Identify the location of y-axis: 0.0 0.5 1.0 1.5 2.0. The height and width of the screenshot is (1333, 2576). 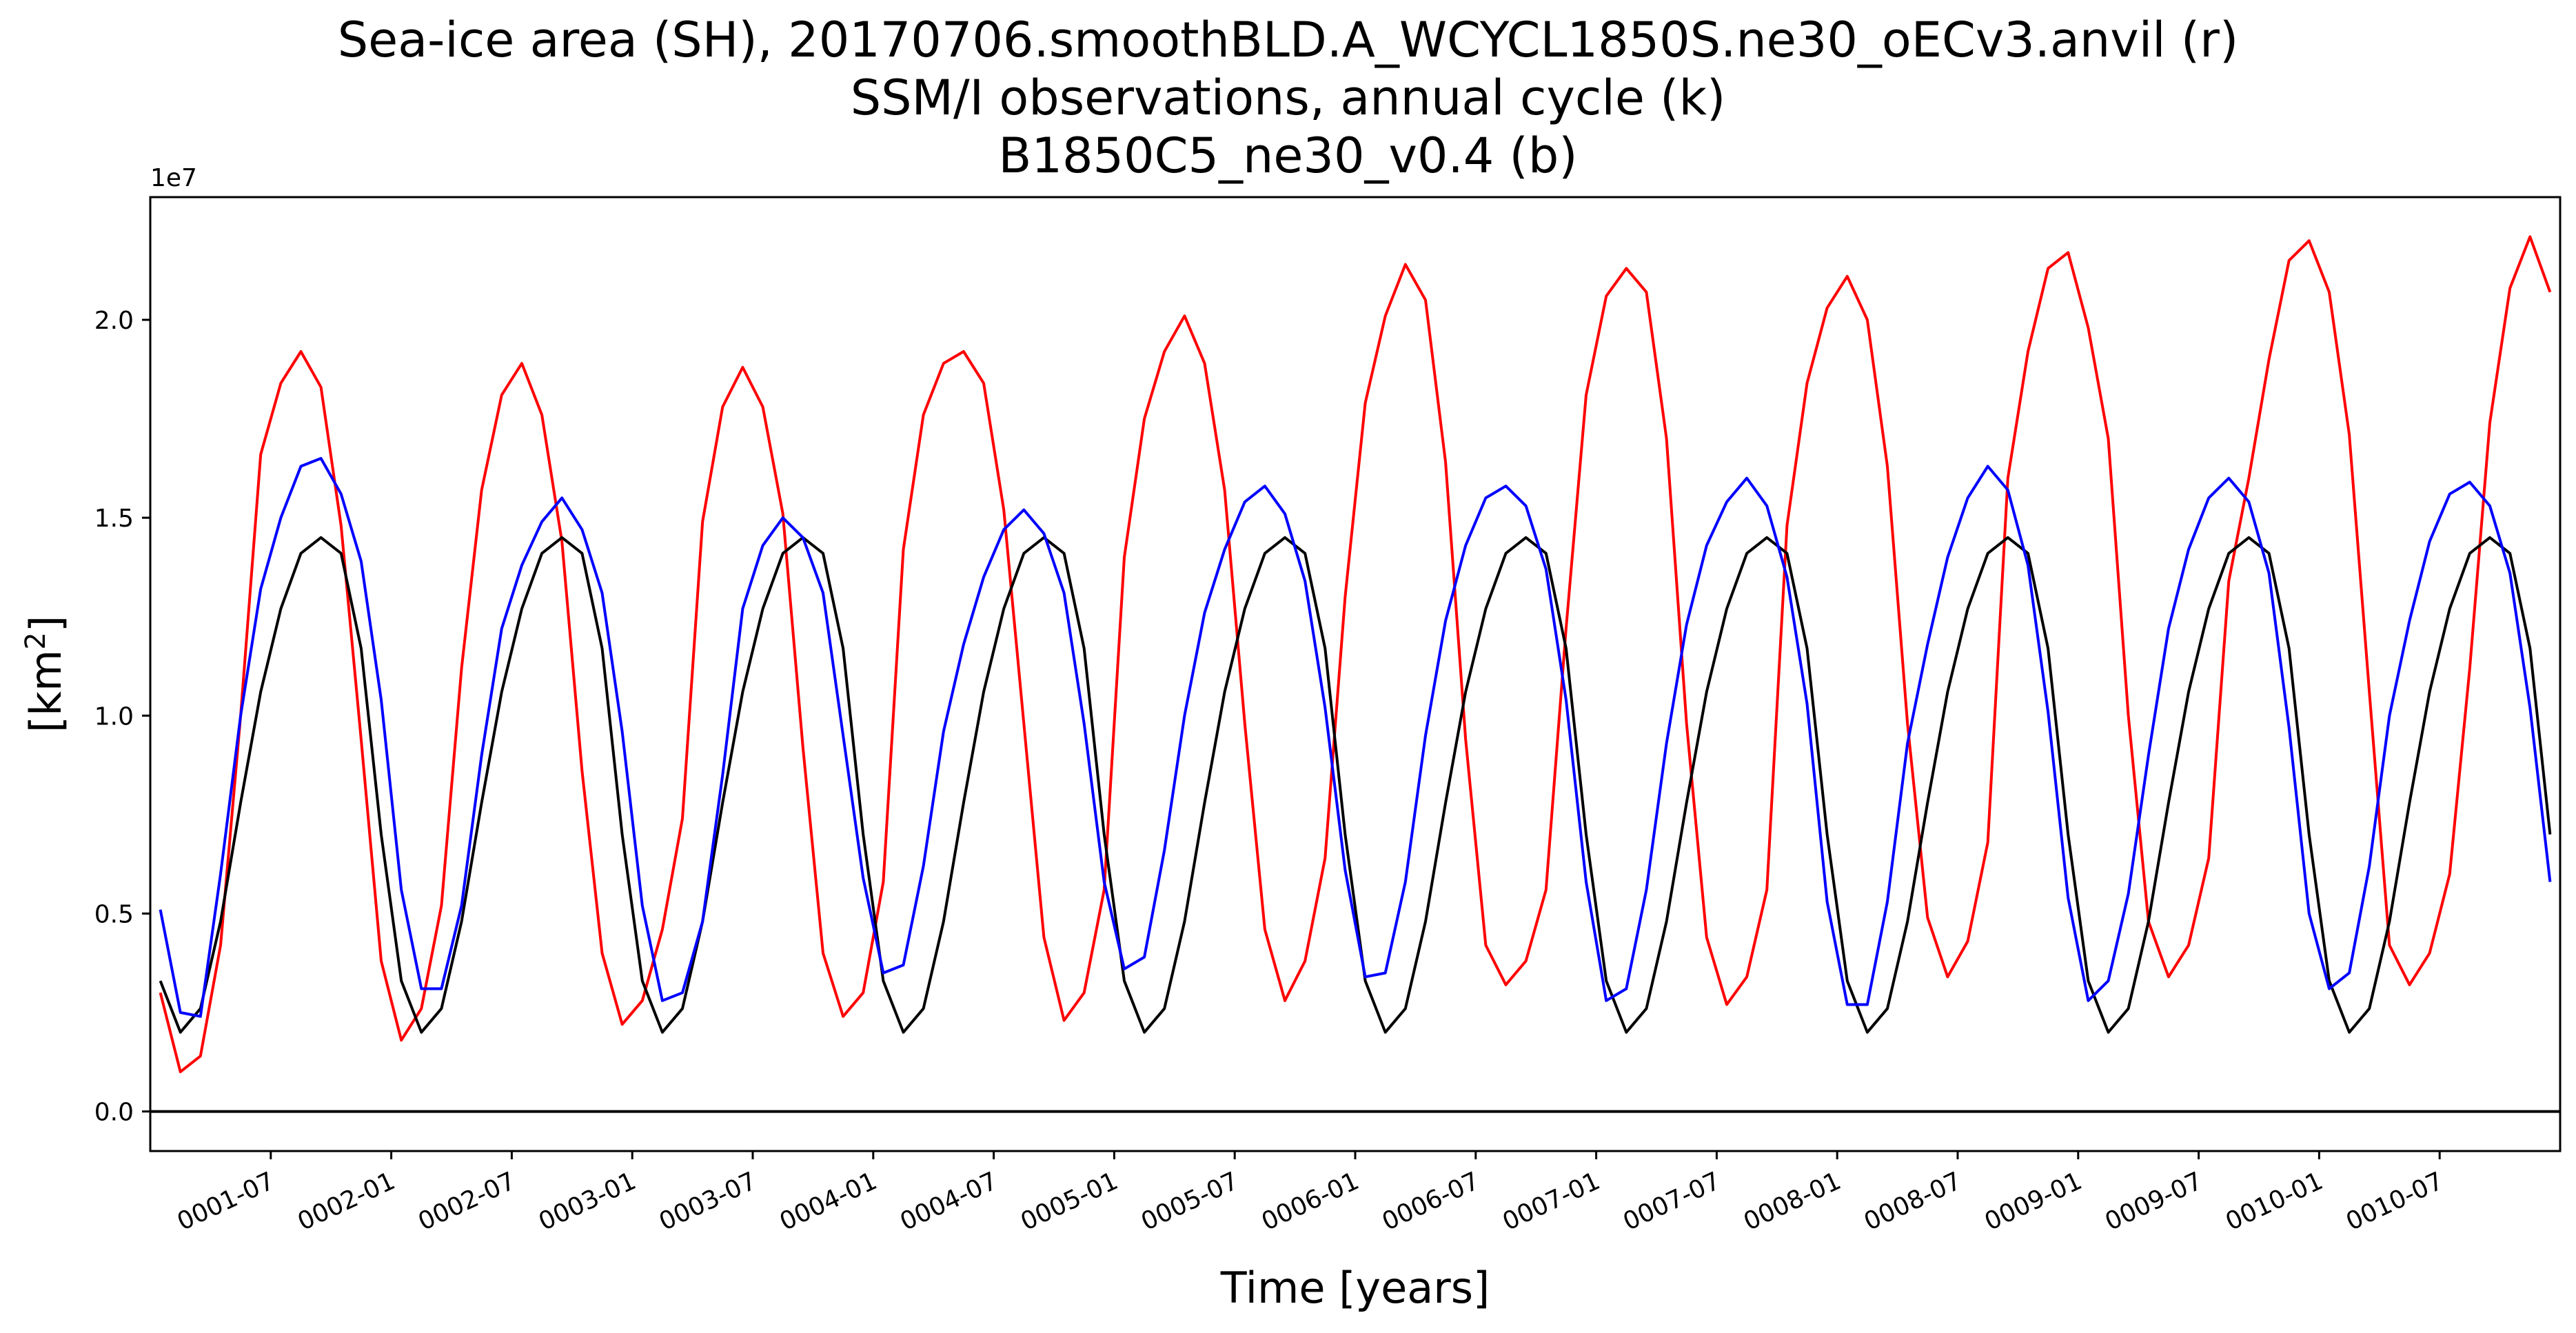
(122, 717).